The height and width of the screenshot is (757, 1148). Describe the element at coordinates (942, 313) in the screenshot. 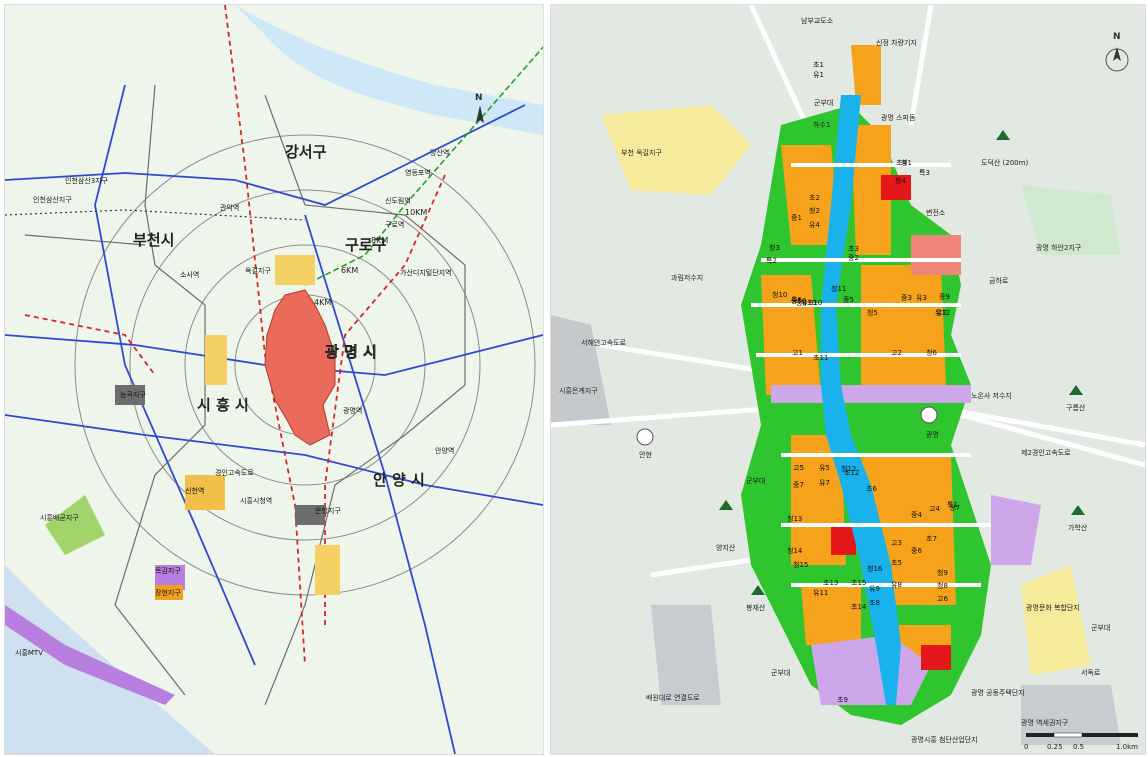

I see `lot-label: 유12` at that location.